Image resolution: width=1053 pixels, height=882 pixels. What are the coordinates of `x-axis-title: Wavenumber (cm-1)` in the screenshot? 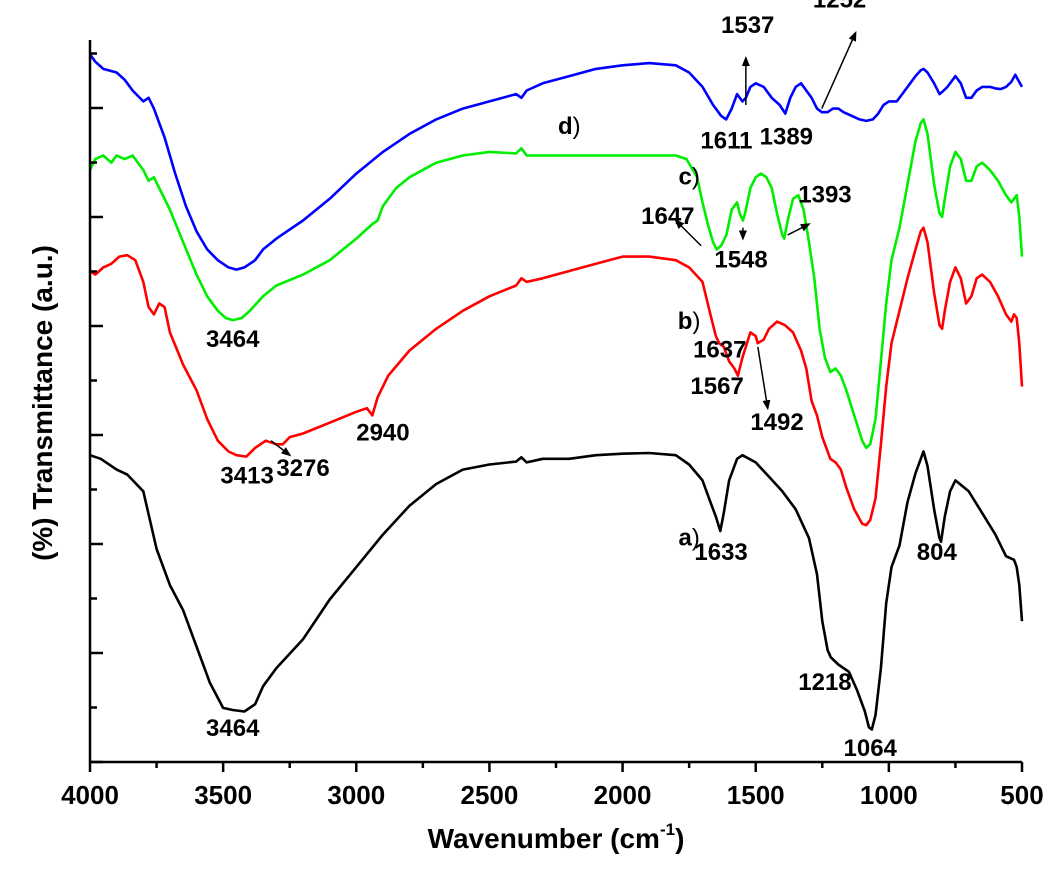 It's located at (556, 837).